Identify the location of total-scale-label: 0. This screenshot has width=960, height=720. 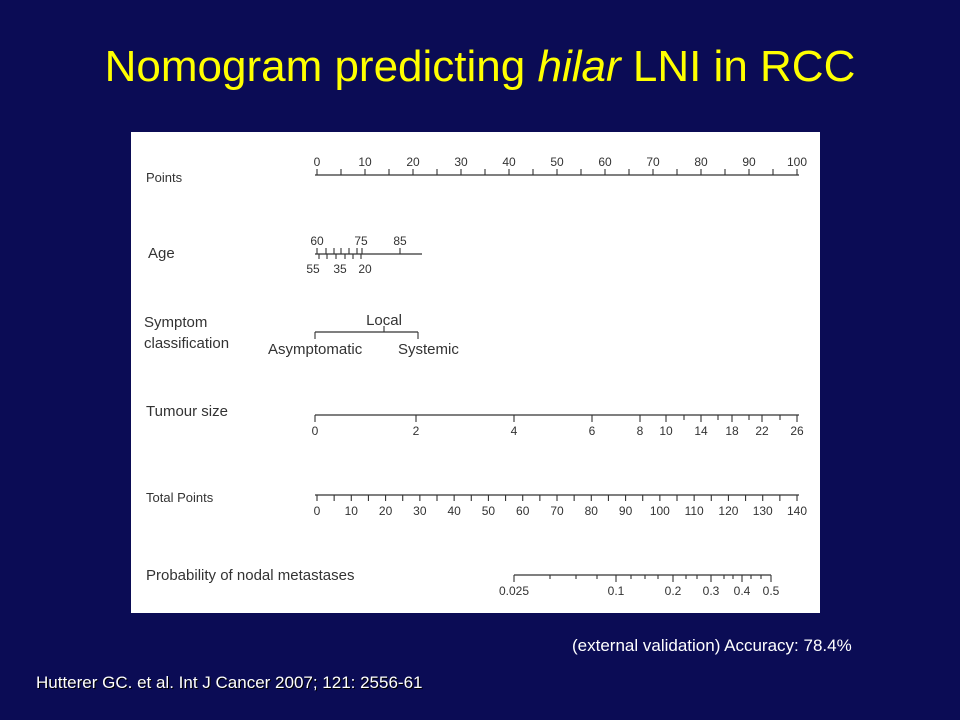
(317, 511).